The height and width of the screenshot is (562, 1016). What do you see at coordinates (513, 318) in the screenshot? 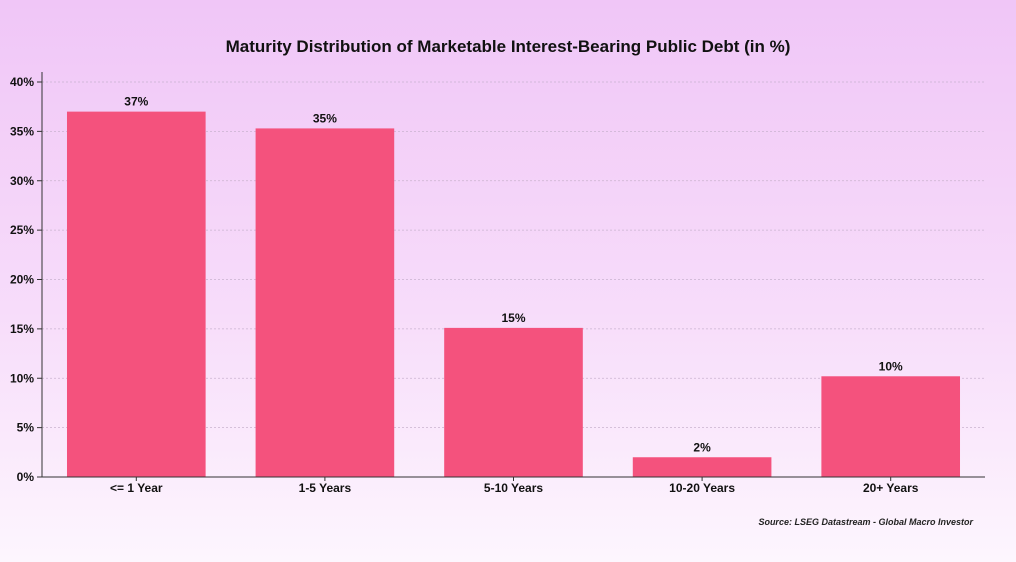
I see `data-label: 15%` at bounding box center [513, 318].